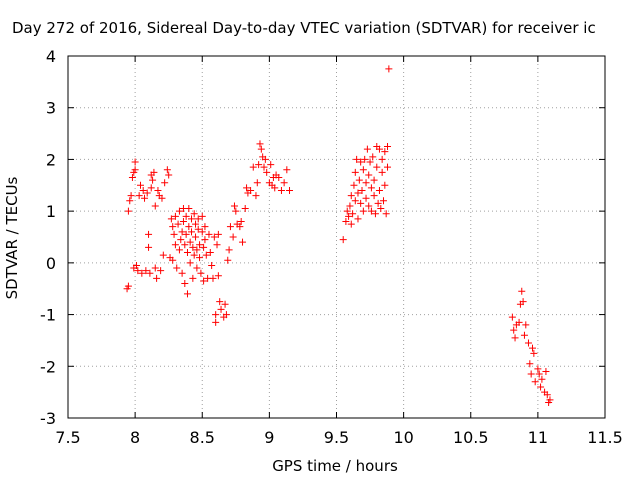  What do you see at coordinates (403, 437) in the screenshot?
I see `x-tick-label: 10` at bounding box center [403, 437].